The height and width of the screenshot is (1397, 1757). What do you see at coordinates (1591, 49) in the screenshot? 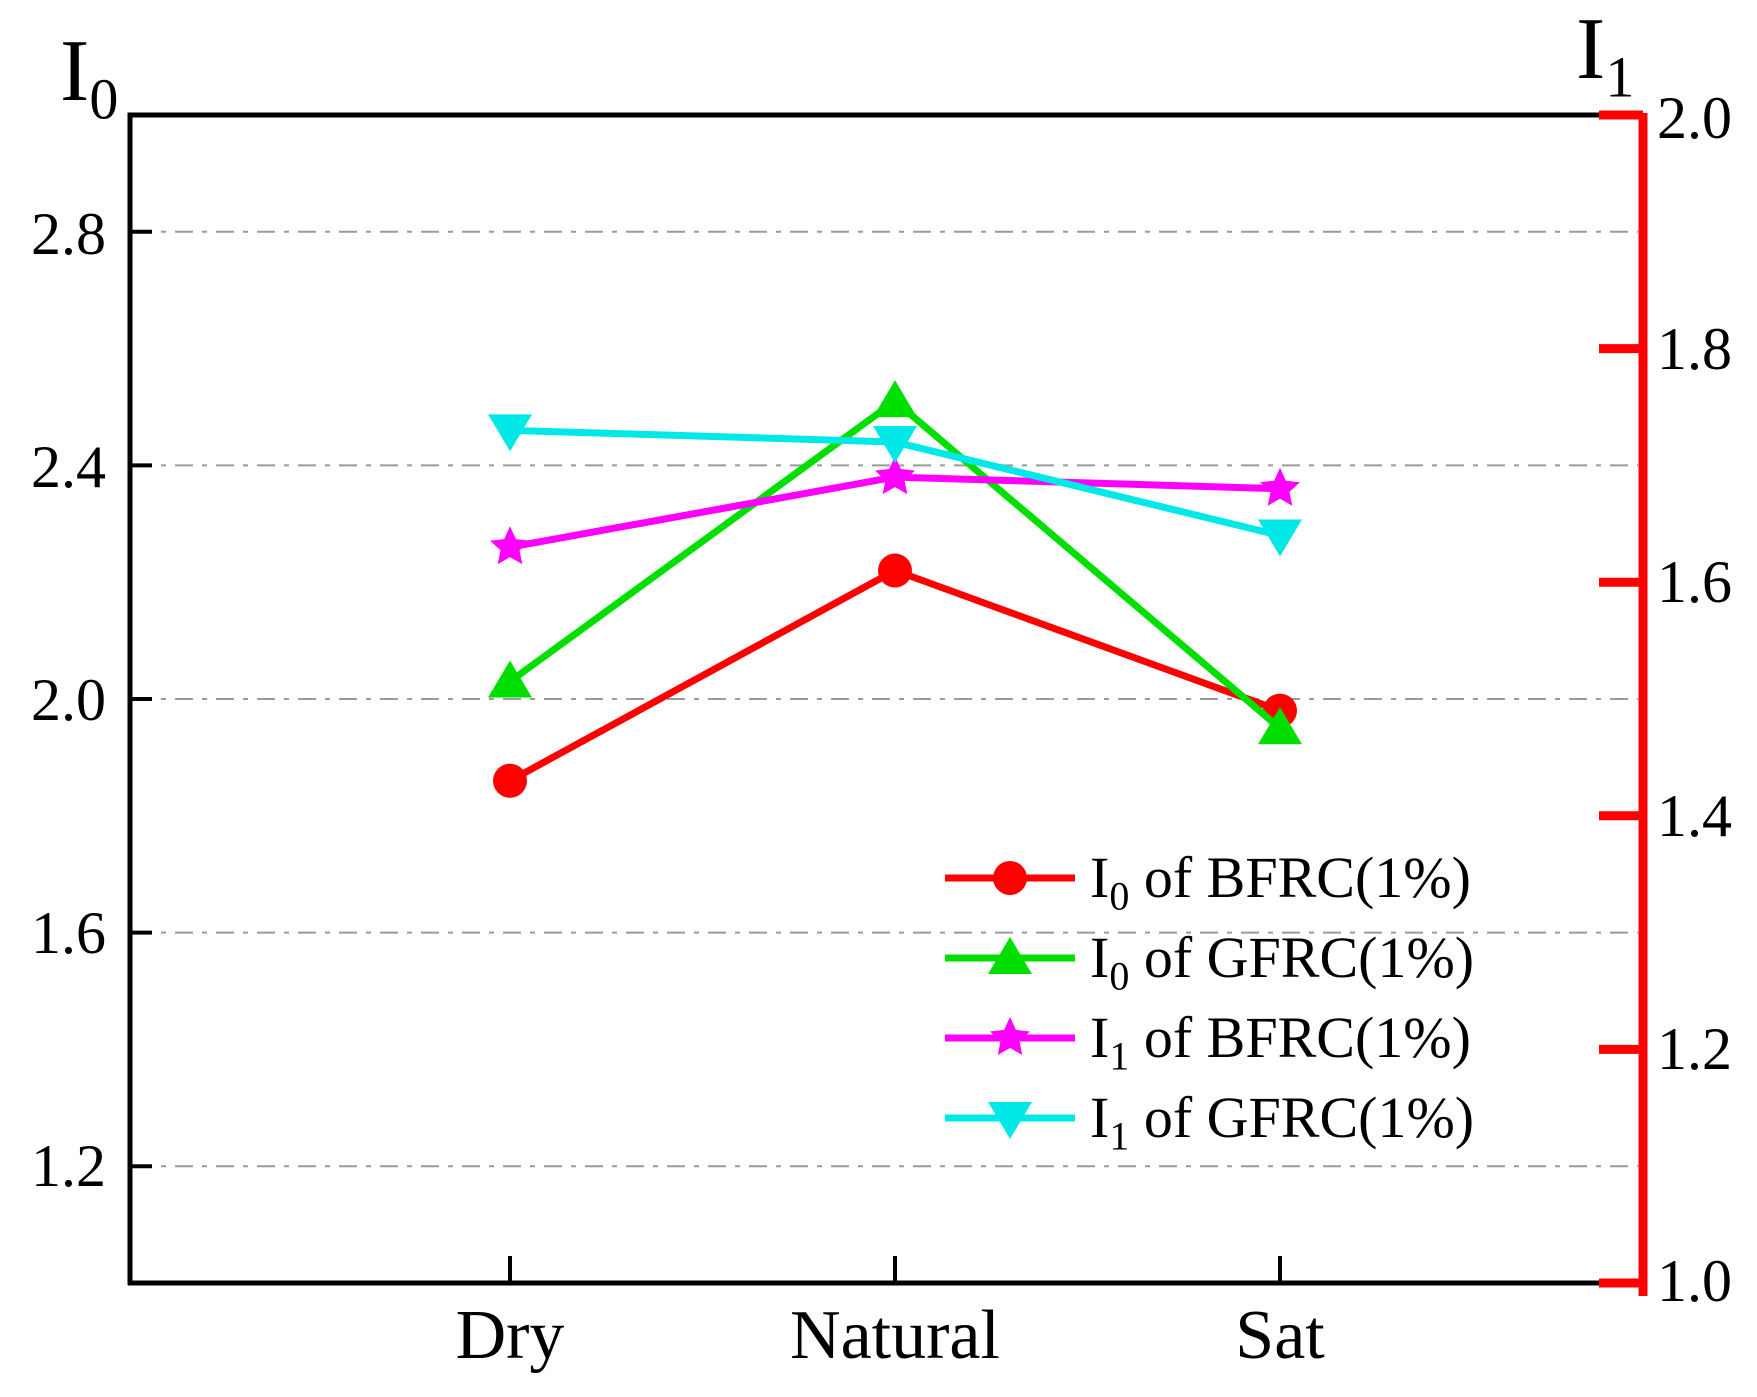
I see `right-axis-title-main: I` at bounding box center [1591, 49].